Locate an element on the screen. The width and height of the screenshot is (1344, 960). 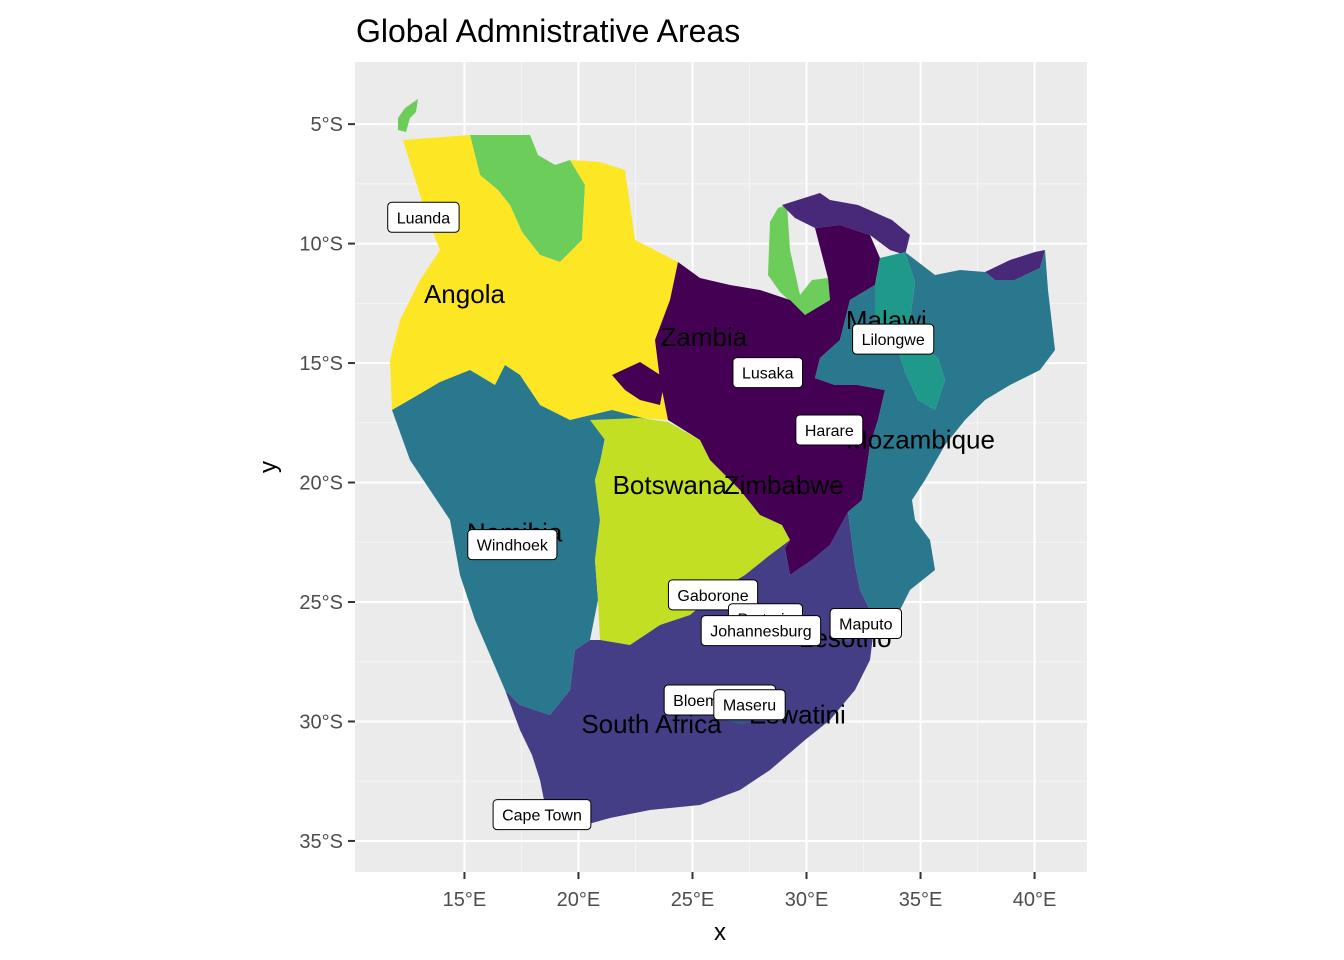
country-label: Zimbabwe is located at coordinates (784, 485).